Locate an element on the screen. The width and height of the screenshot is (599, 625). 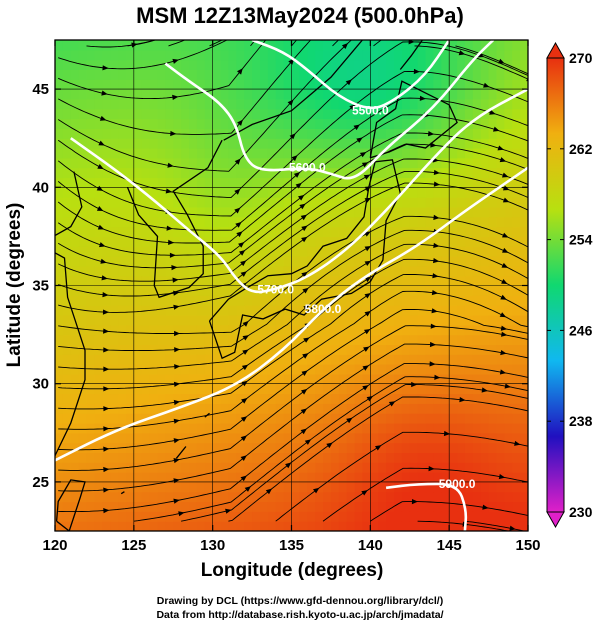
coastline is located at coordinates (207, 415).